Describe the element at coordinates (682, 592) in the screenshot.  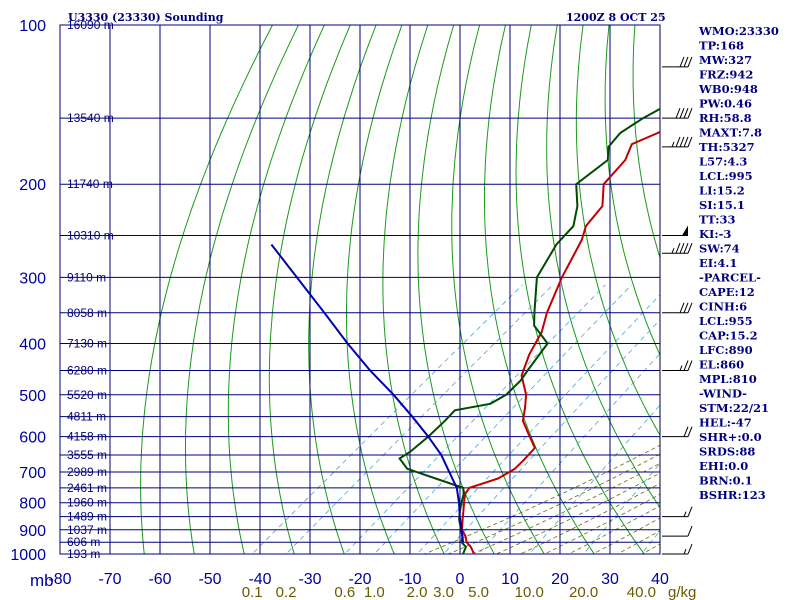
I see `mixing-ratio-unit: g/kg` at that location.